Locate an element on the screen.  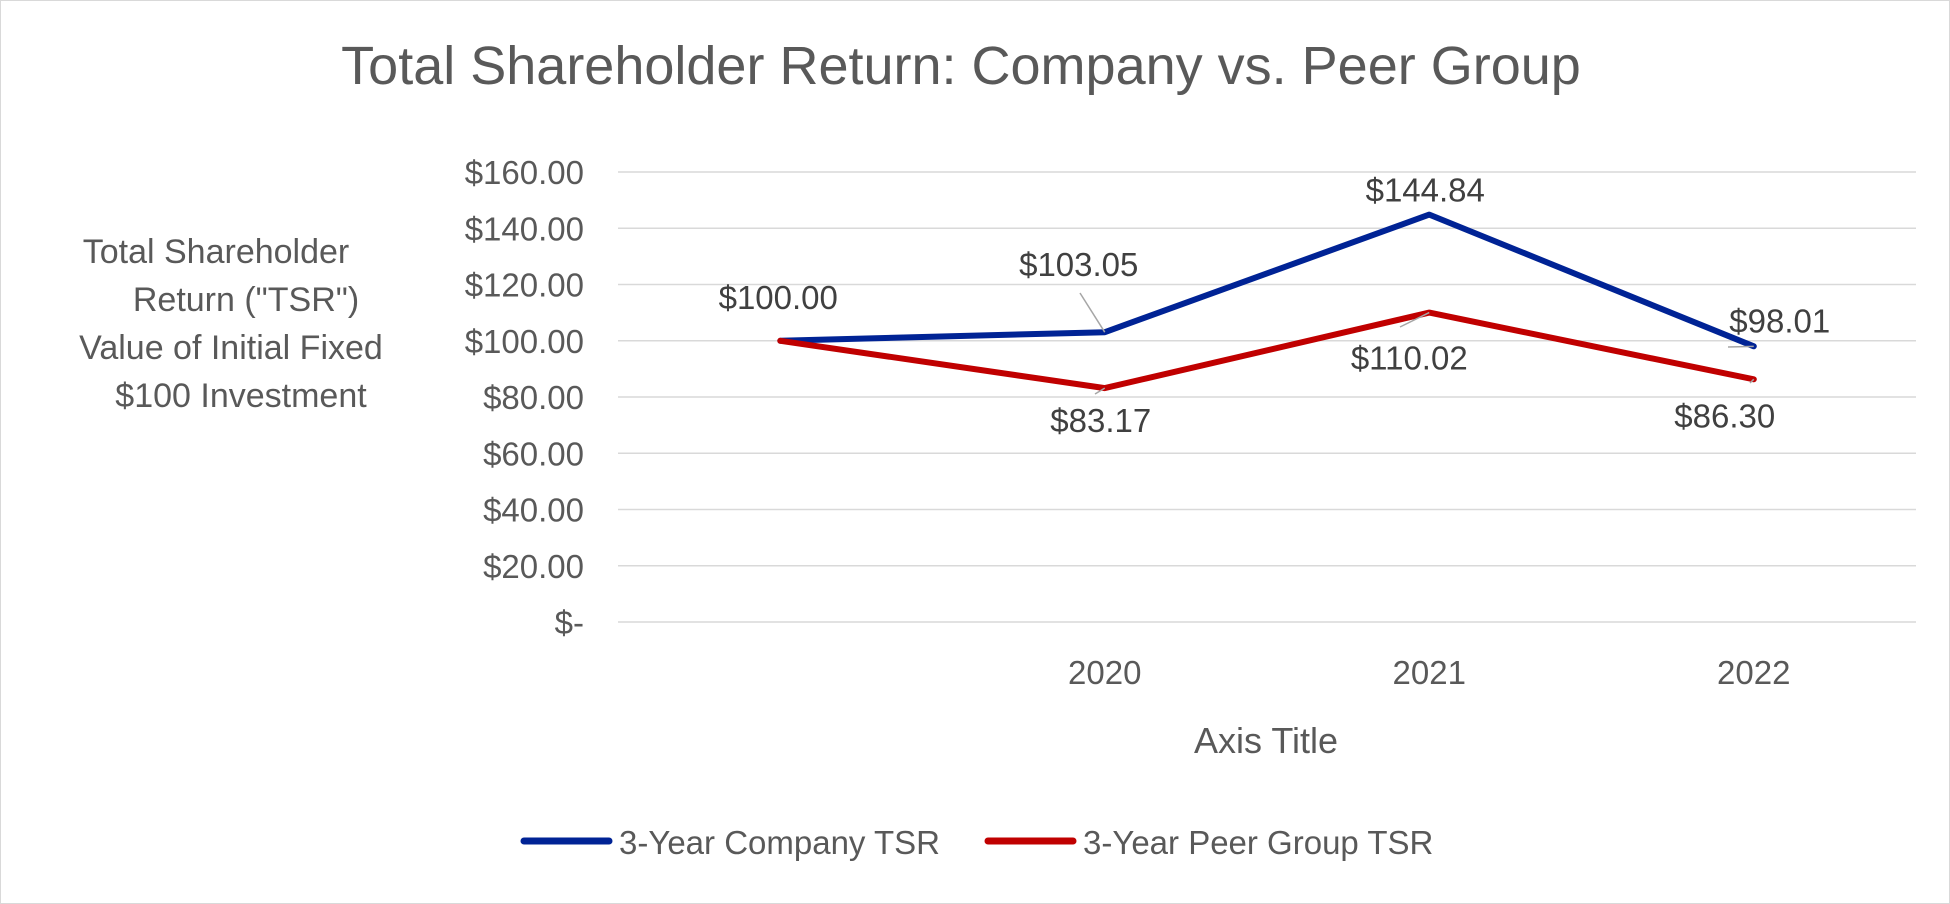
data-label-company-2: $144.84 is located at coordinates (1425, 190).